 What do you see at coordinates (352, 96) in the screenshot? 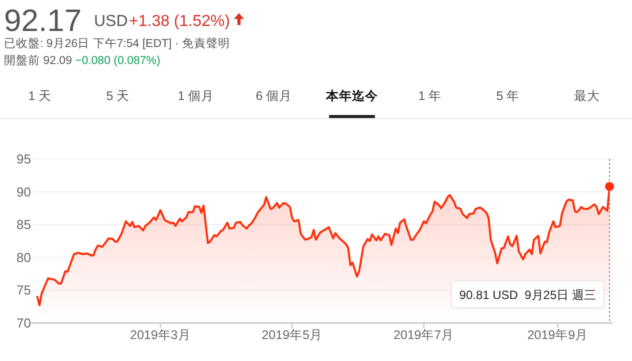
I see `text: 本年迄今` at bounding box center [352, 96].